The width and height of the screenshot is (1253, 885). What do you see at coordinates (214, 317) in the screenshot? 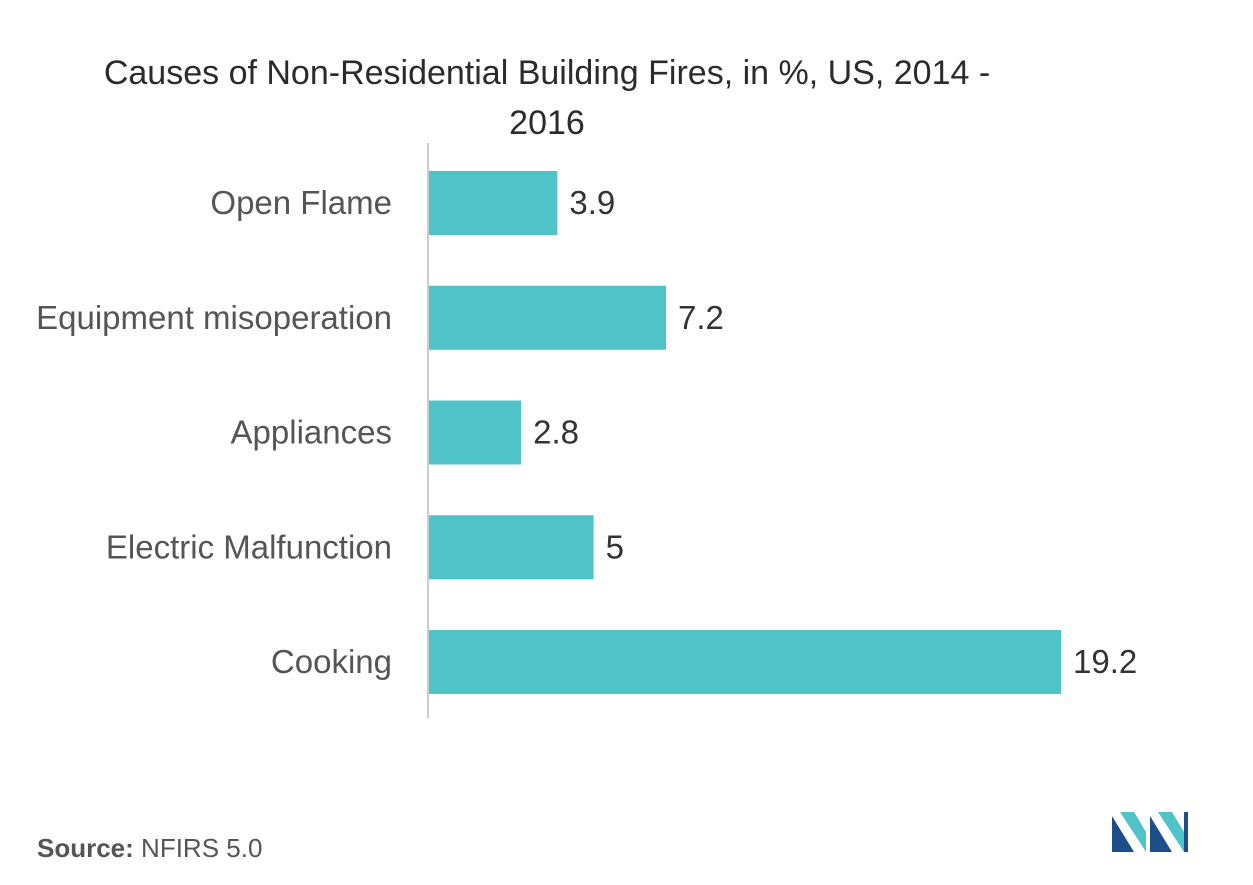
I see `category-label: Equipment misoperation` at bounding box center [214, 317].